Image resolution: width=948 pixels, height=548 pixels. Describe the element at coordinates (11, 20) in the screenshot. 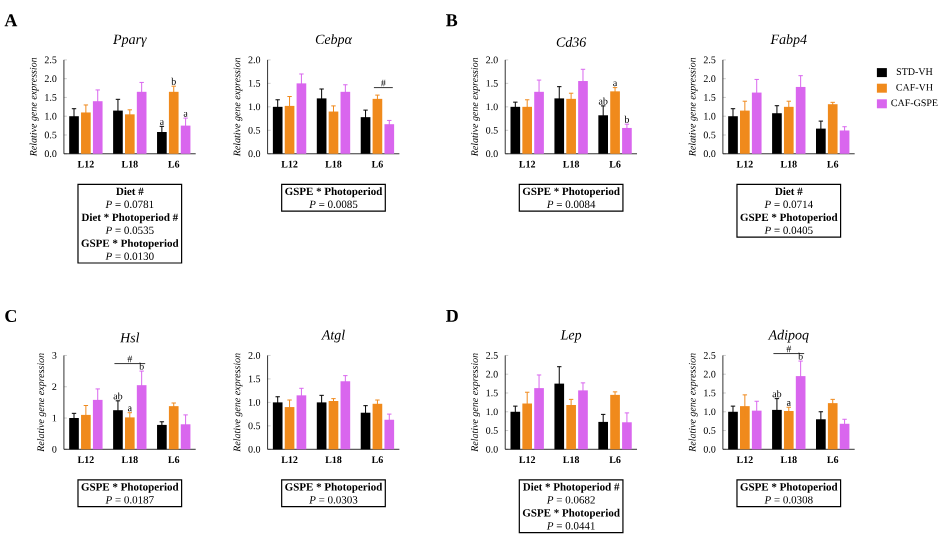

I see `text: A` at that location.